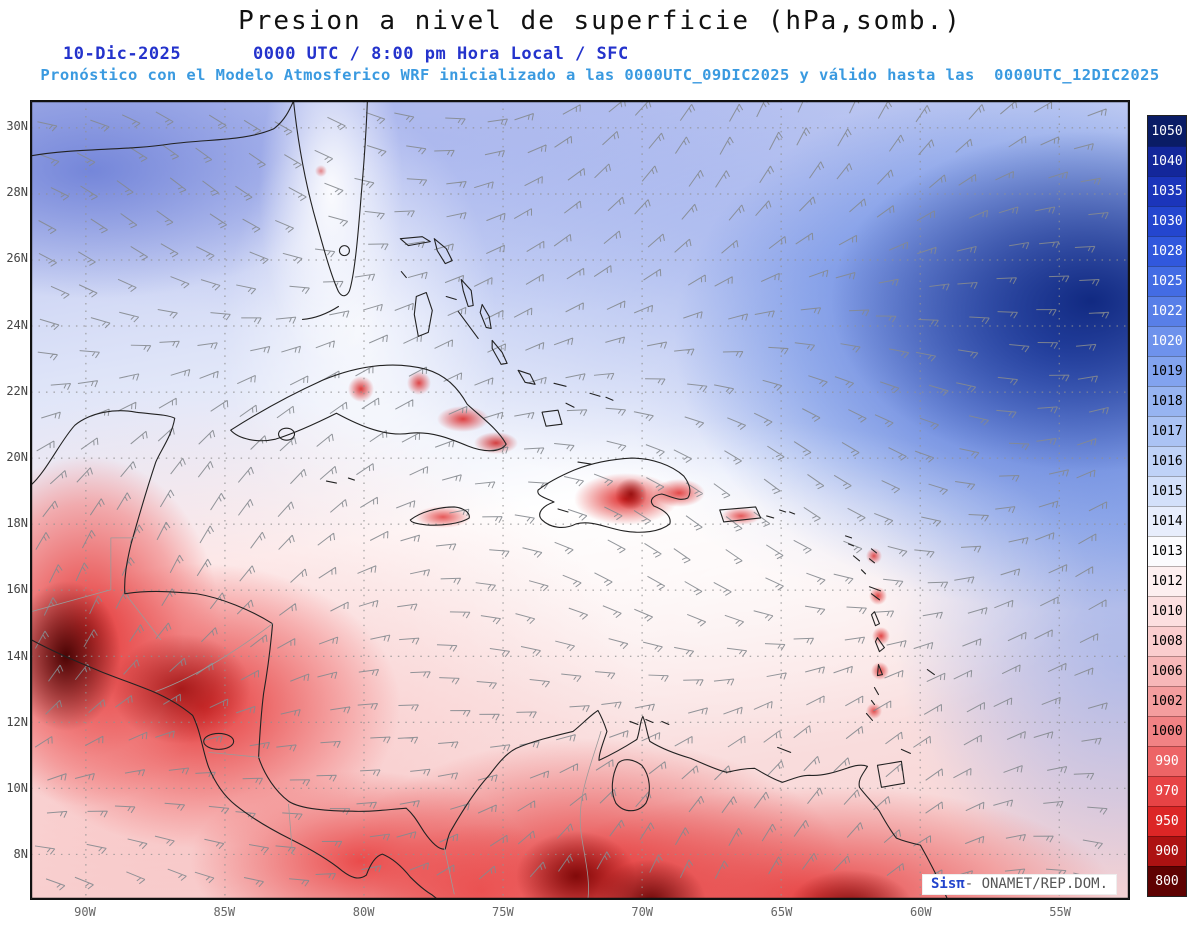 Image resolution: width=1200 pixels, height=927 pixels. I want to click on colorbar-level: 1012, so click(1167, 581).